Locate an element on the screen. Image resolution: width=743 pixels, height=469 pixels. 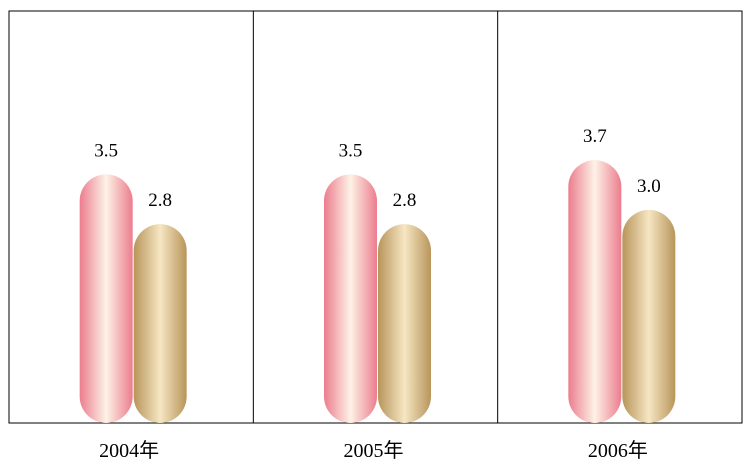
value-label-series-2-1: 2.8 is located at coordinates (160, 200).